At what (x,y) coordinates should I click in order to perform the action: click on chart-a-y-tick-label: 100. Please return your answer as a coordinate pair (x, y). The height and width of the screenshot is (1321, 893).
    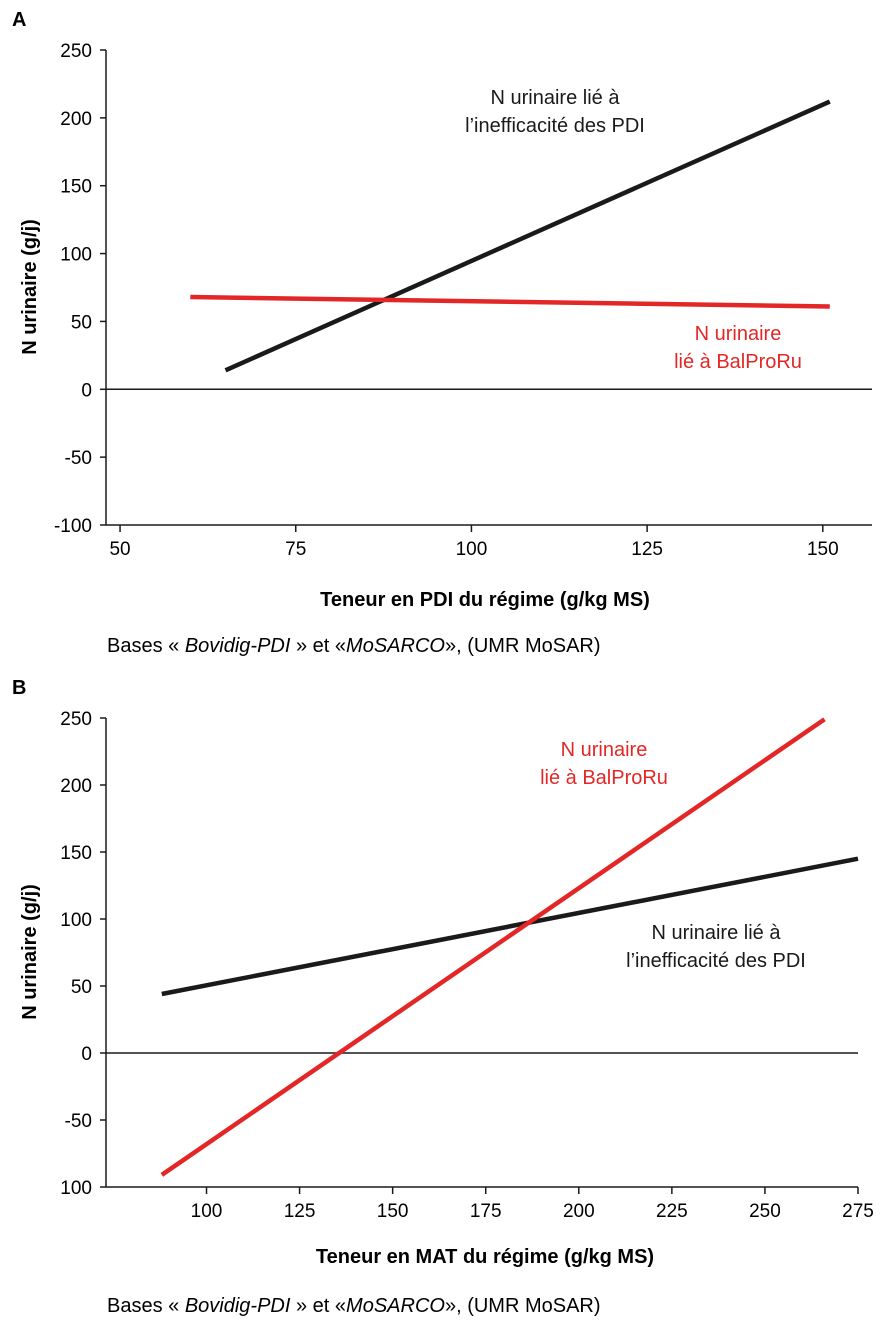
    Looking at the image, I should click on (76, 255).